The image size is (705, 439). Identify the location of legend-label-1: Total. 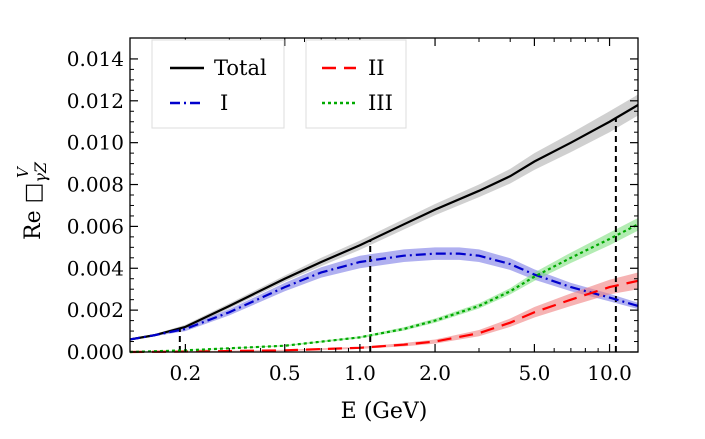
(240, 68).